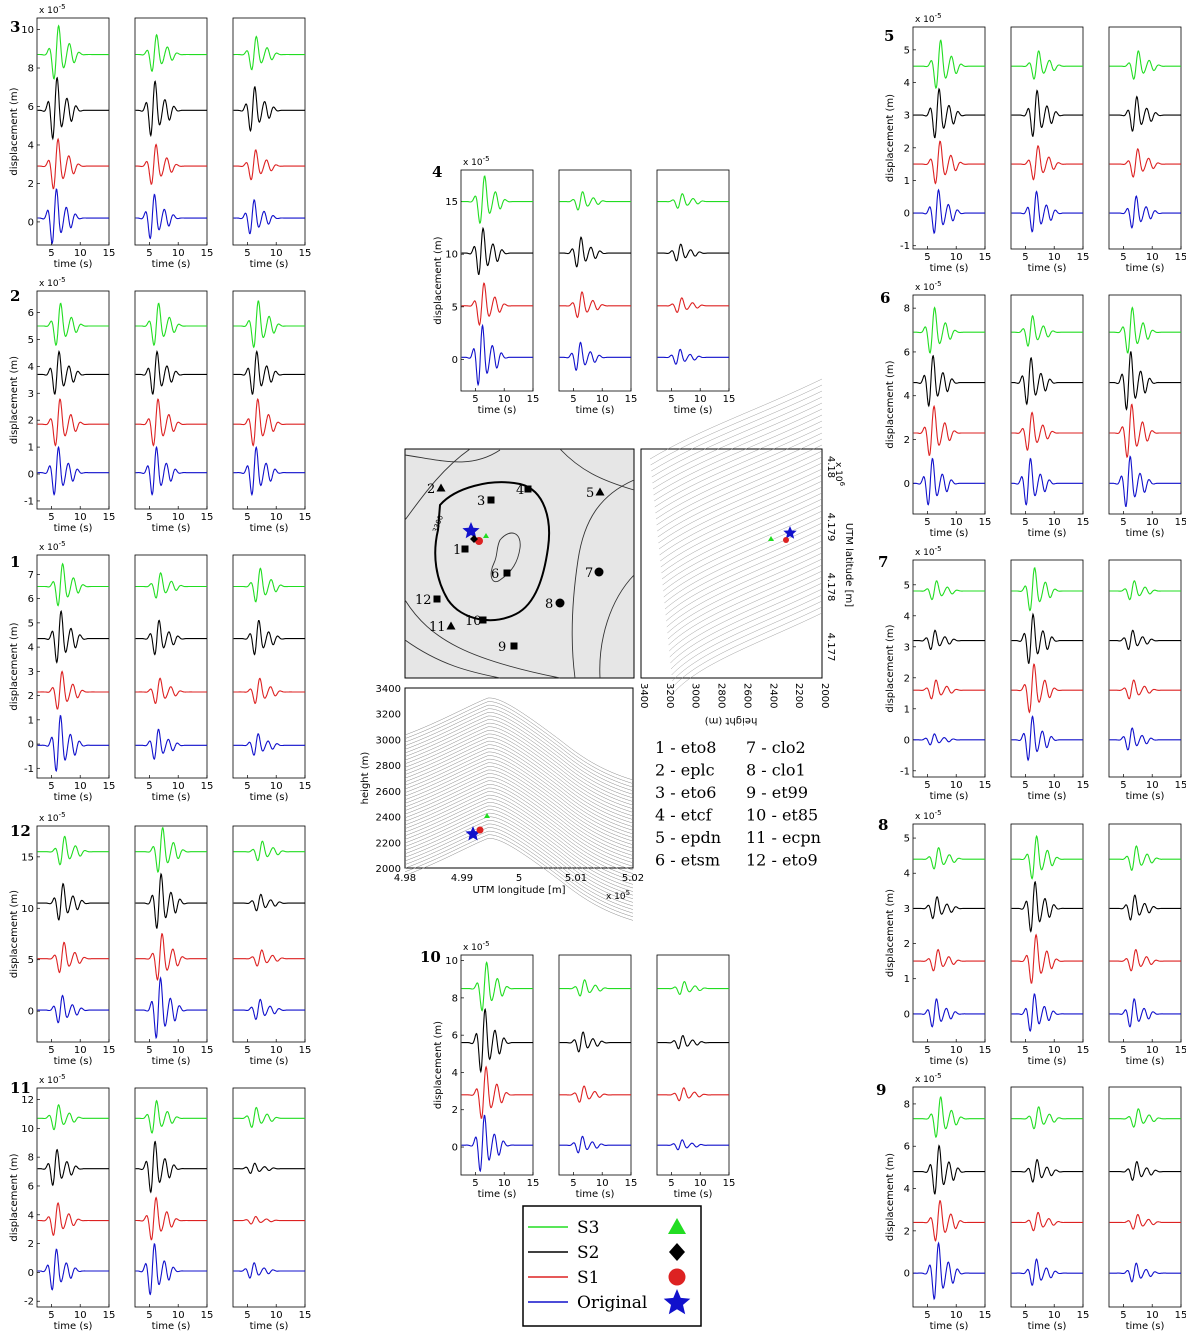 The height and width of the screenshot is (1333, 1186). I want to click on source-s2-diamond, so click(474, 539).